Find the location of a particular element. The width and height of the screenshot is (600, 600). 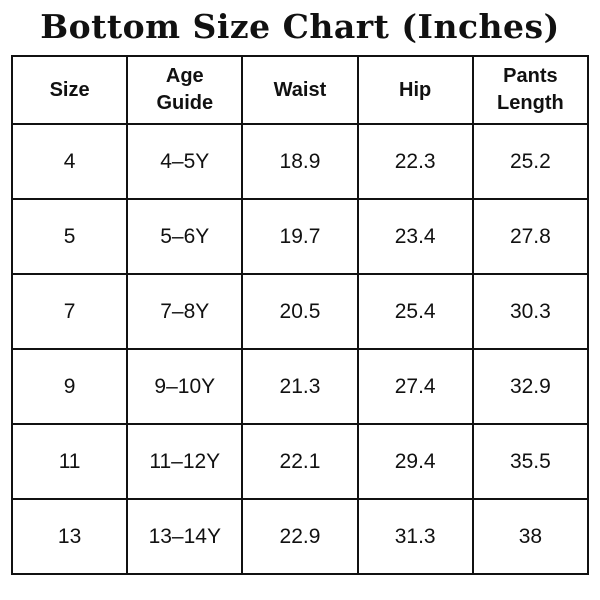

cell-waist: 22.1 is located at coordinates (300, 461).